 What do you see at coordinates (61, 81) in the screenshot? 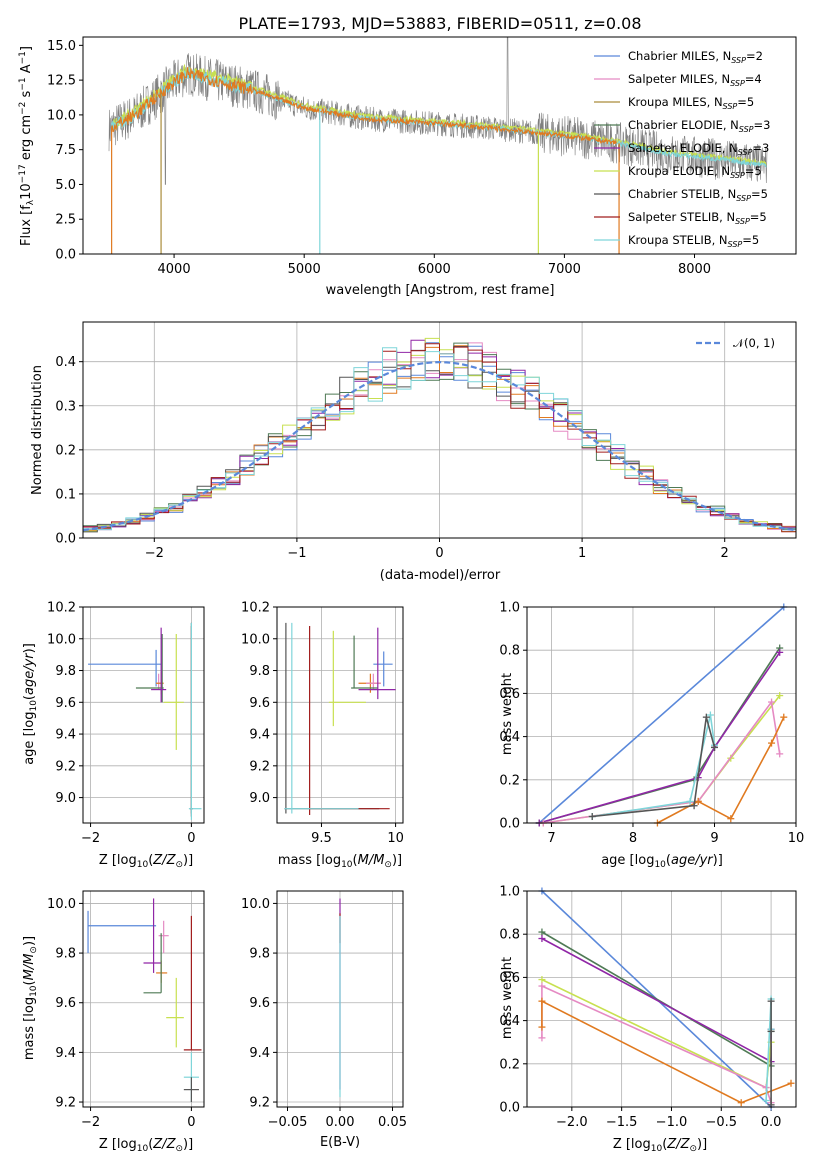
I see `y-tick-label: 12.5` at bounding box center [61, 81].